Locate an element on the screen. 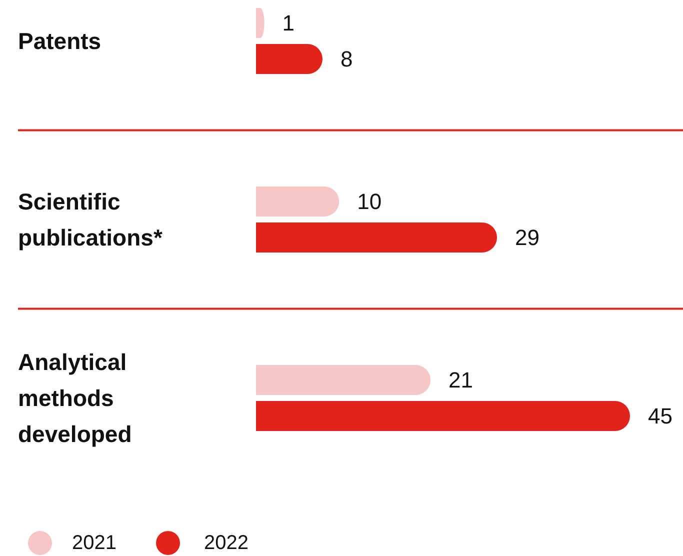  data-label: 1 is located at coordinates (288, 23).